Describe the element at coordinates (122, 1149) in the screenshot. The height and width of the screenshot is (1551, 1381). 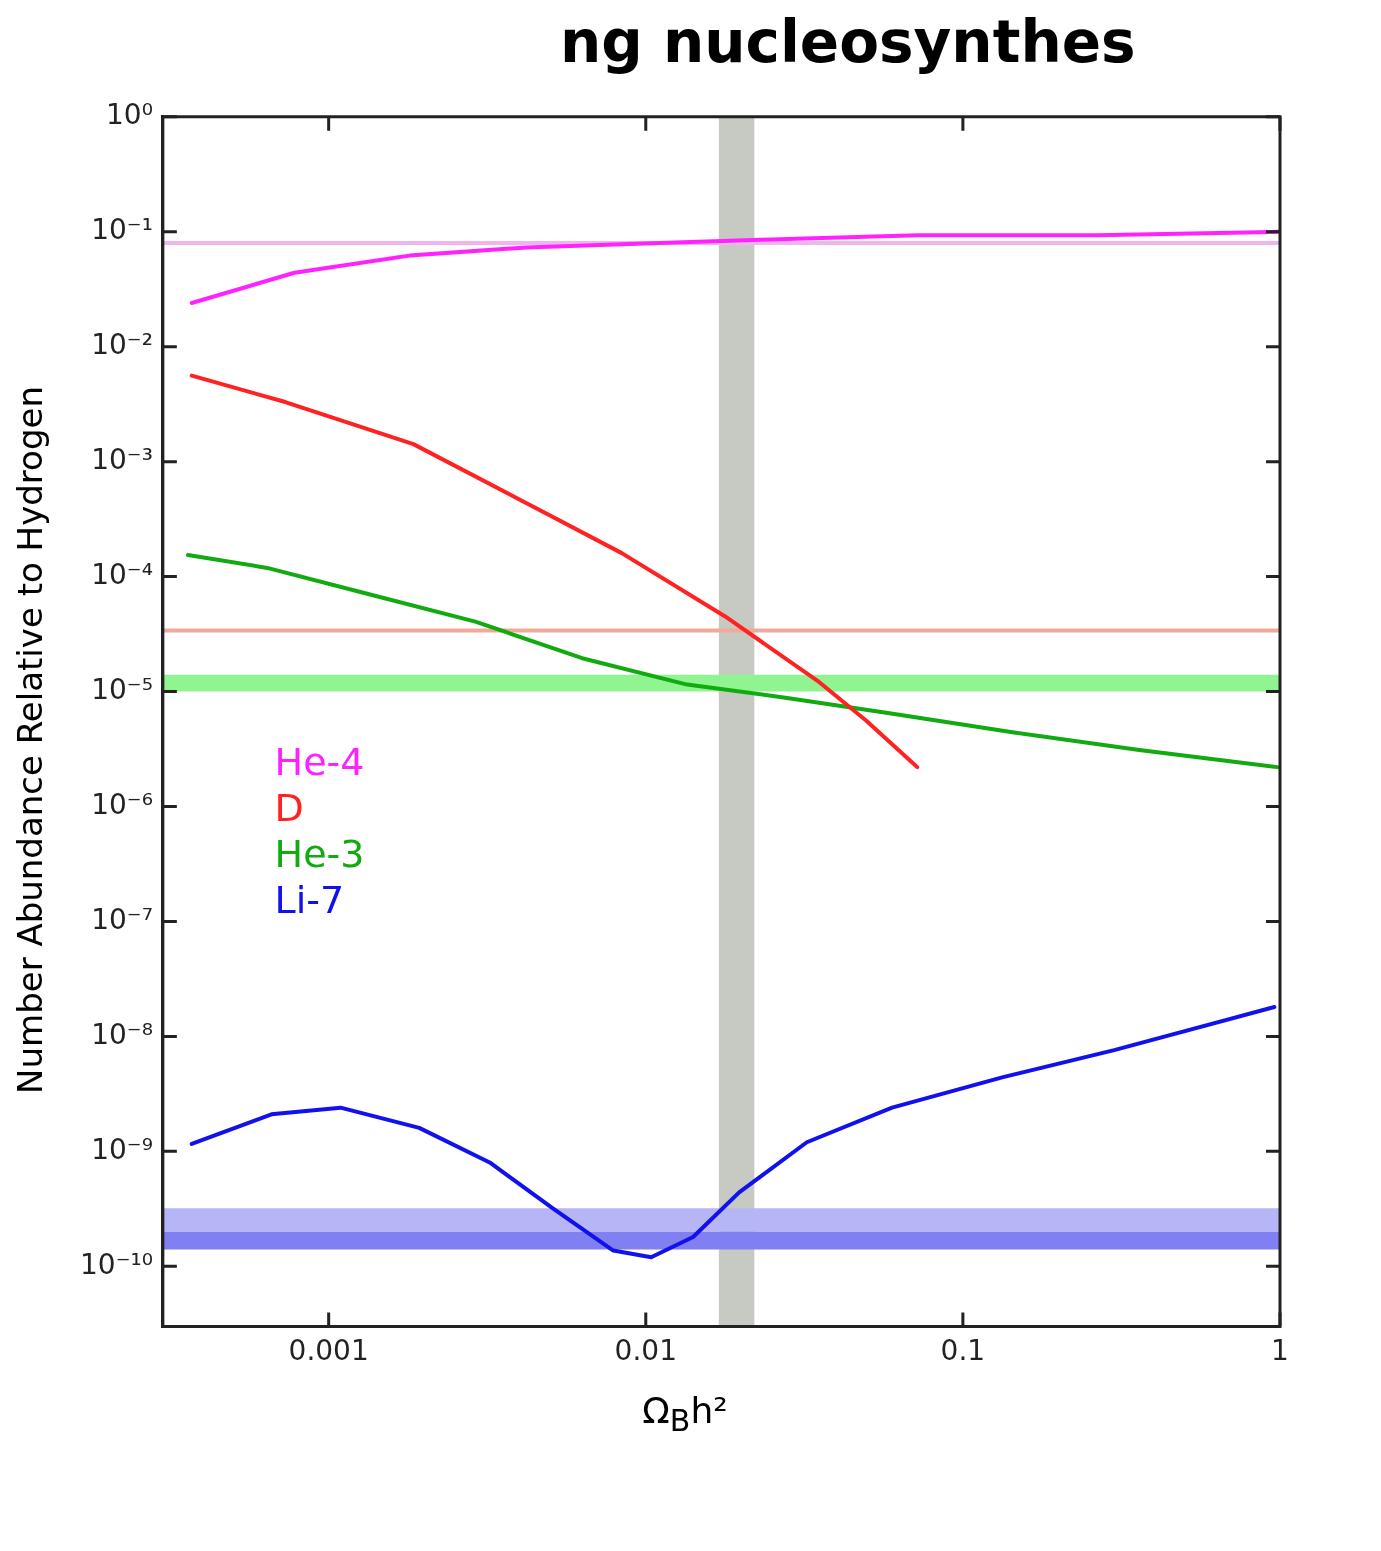
I see `y-tick-label: 10⁻⁹` at that location.